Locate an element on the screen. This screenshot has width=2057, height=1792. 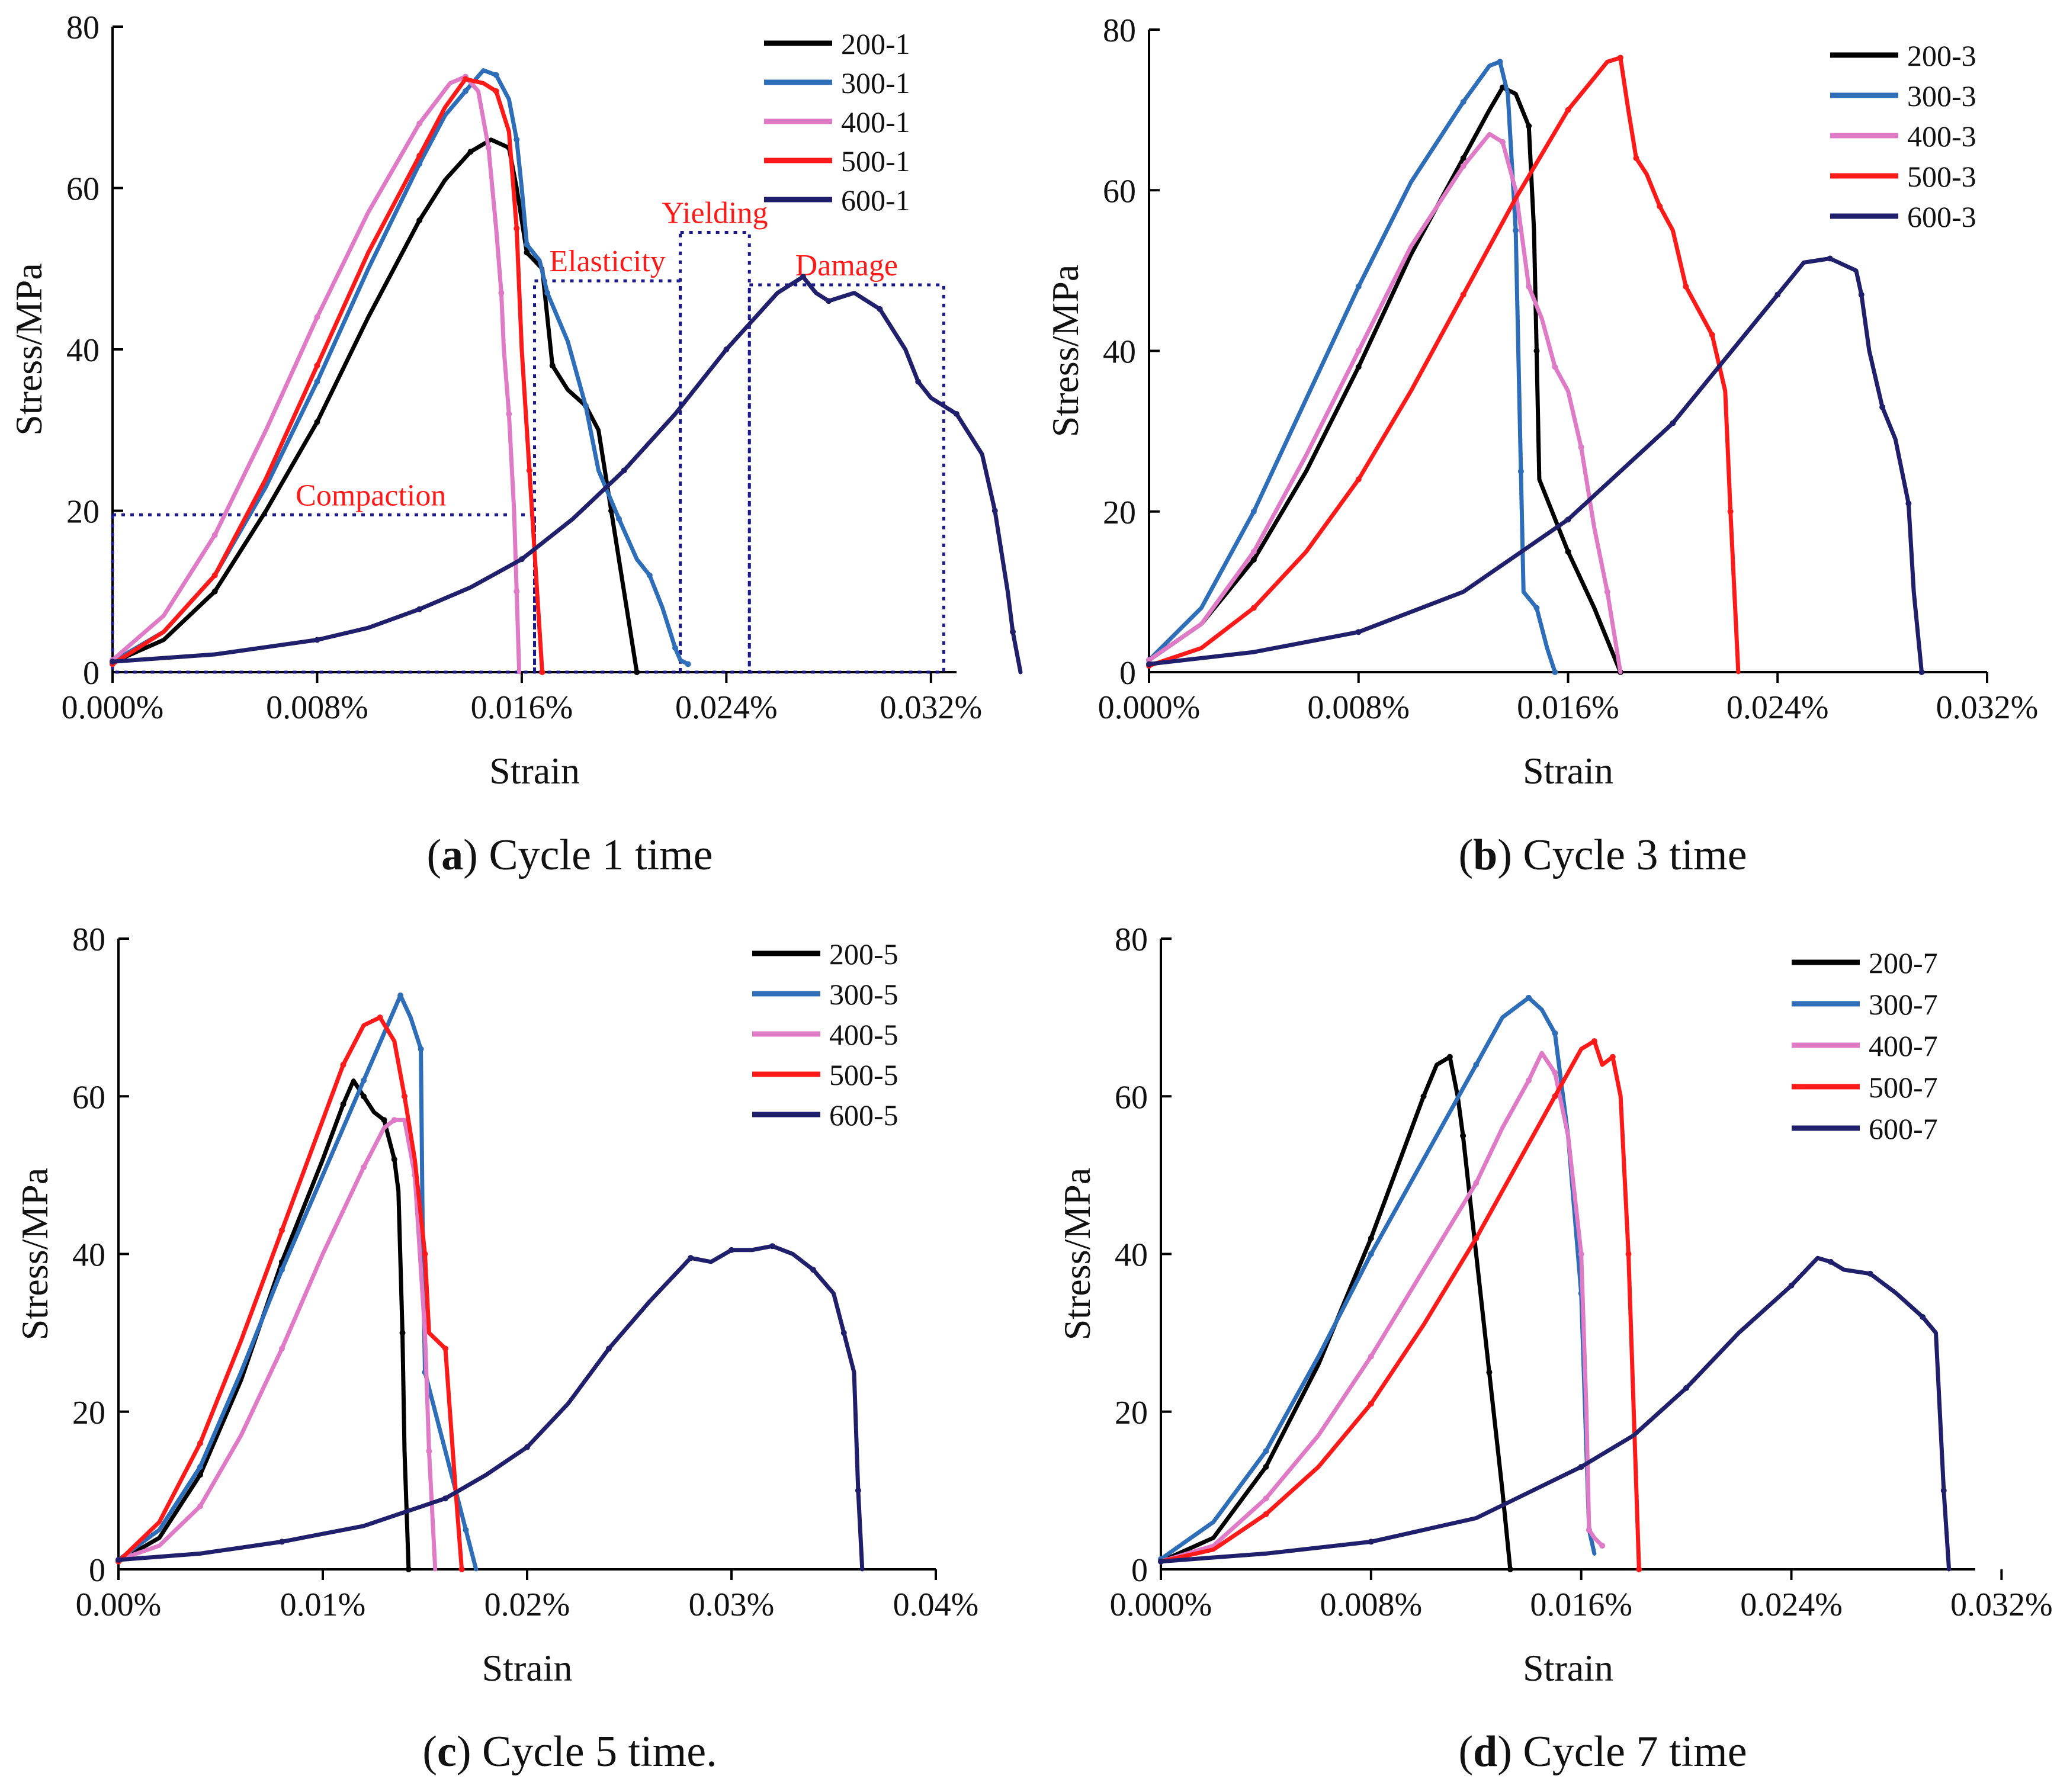
caption-d-text: Cycle 7 time is located at coordinates (1629, 1751).